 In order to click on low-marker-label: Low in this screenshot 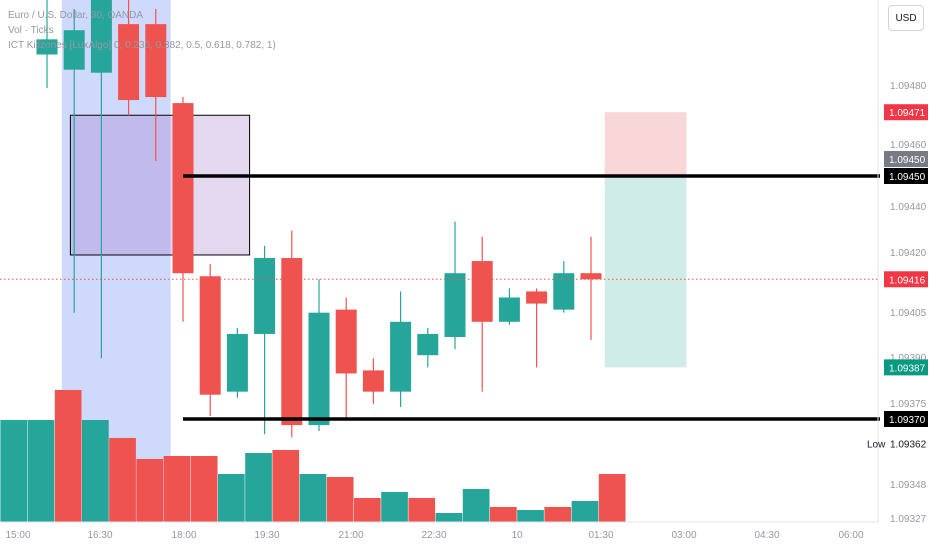, I will do `click(876, 444)`.